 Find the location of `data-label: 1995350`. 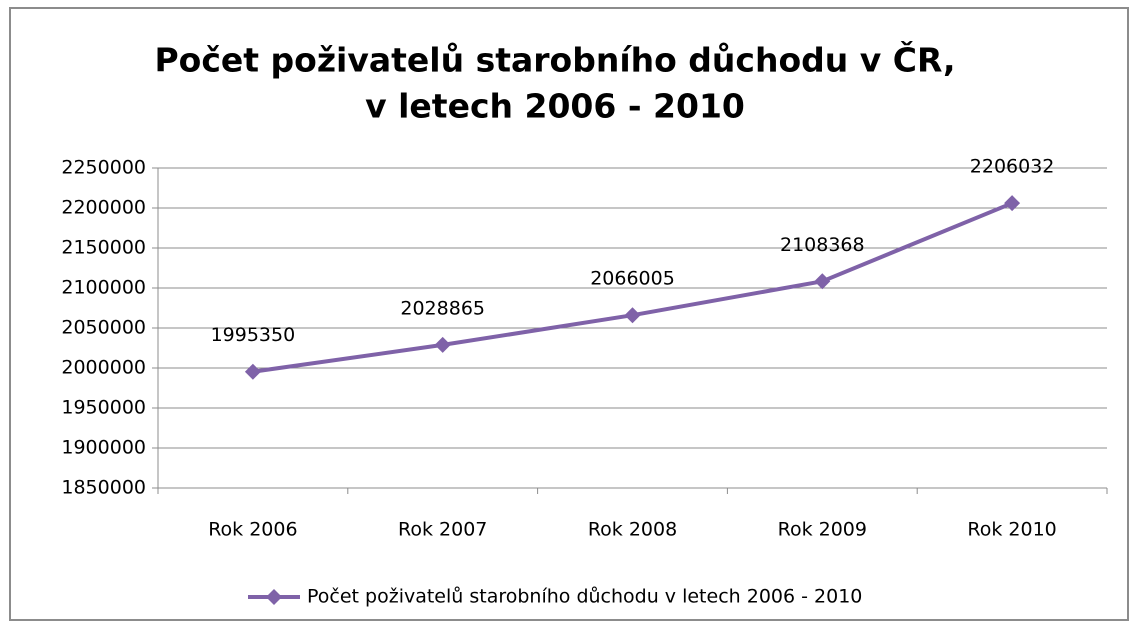

data-label: 1995350 is located at coordinates (253, 335).